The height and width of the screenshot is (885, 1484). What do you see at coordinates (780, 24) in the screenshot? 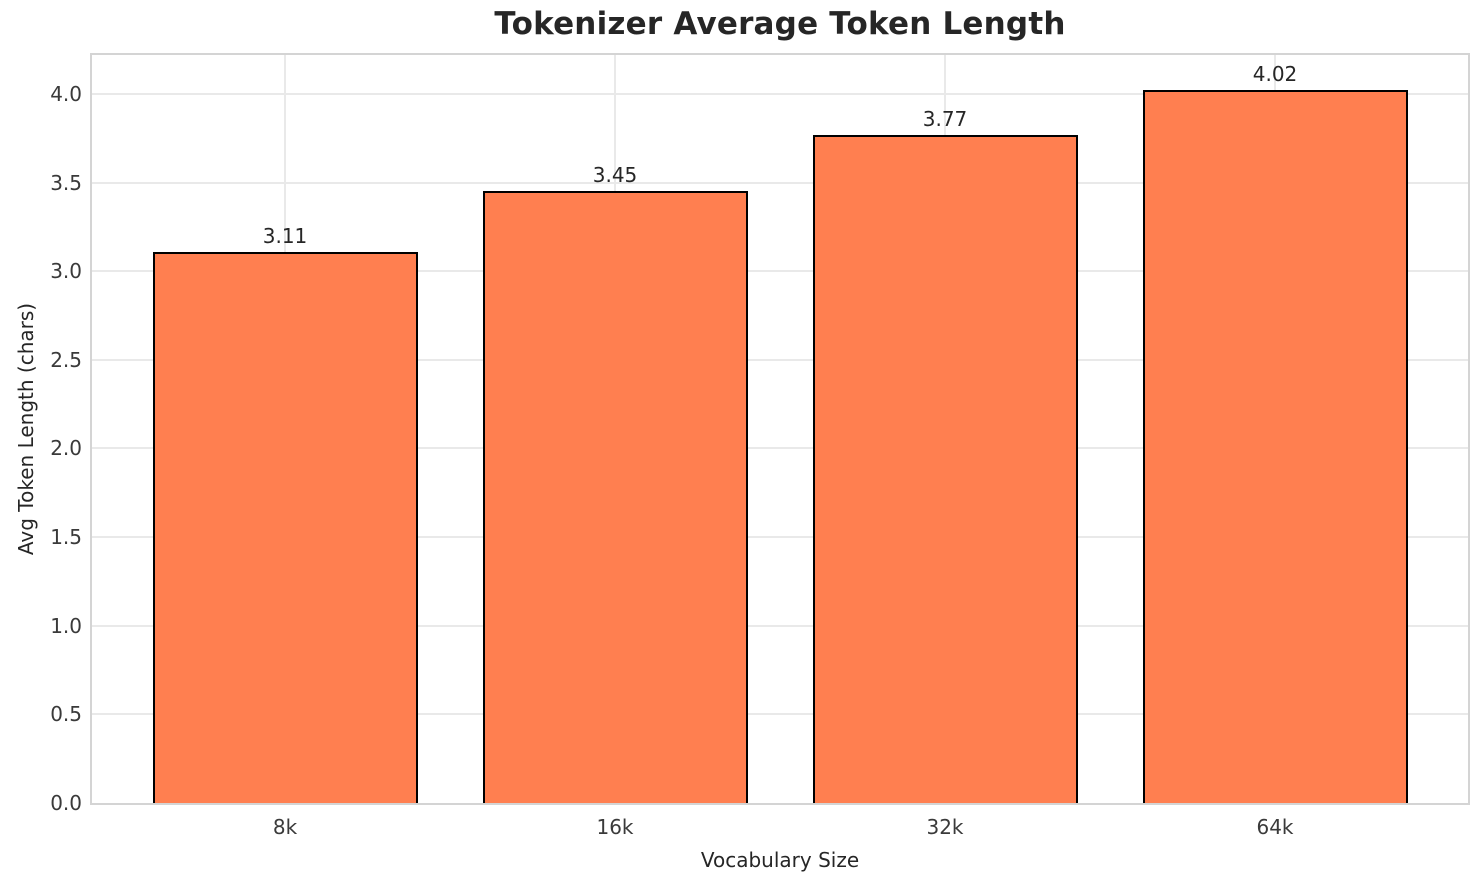
I see `chart-title: Tokenizer Average Token Length` at bounding box center [780, 24].